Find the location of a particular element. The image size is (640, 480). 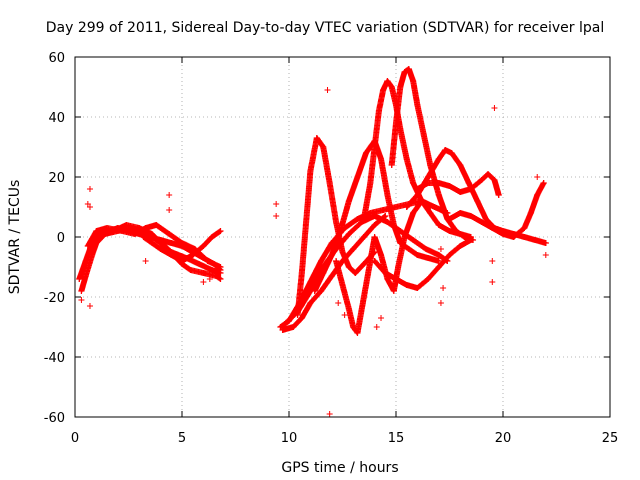

series-evening-arc-g is located at coordinates (417, 159).